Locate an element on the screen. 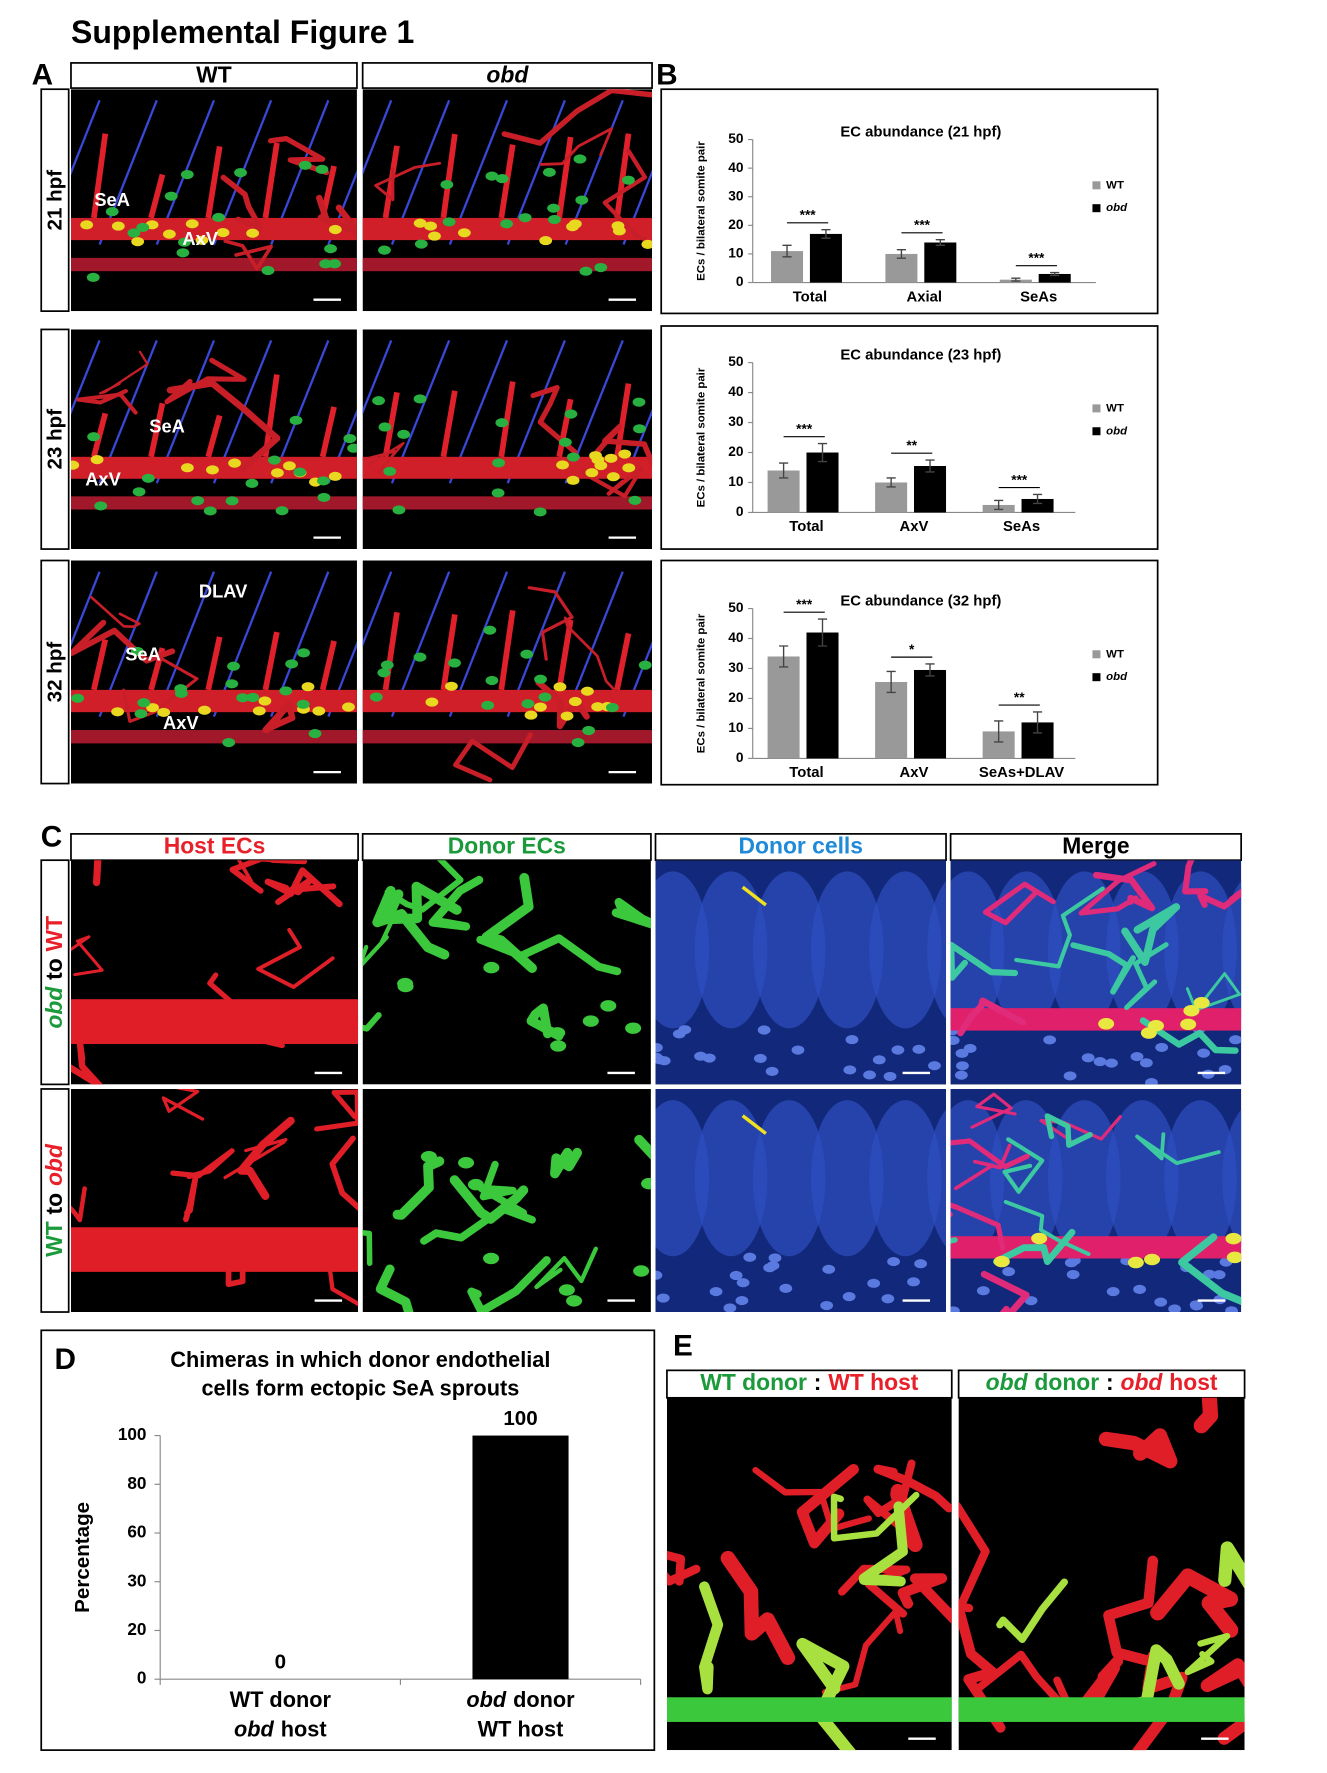 The height and width of the screenshot is (1773, 1327). image-bg is located at coordinates (506, 972).